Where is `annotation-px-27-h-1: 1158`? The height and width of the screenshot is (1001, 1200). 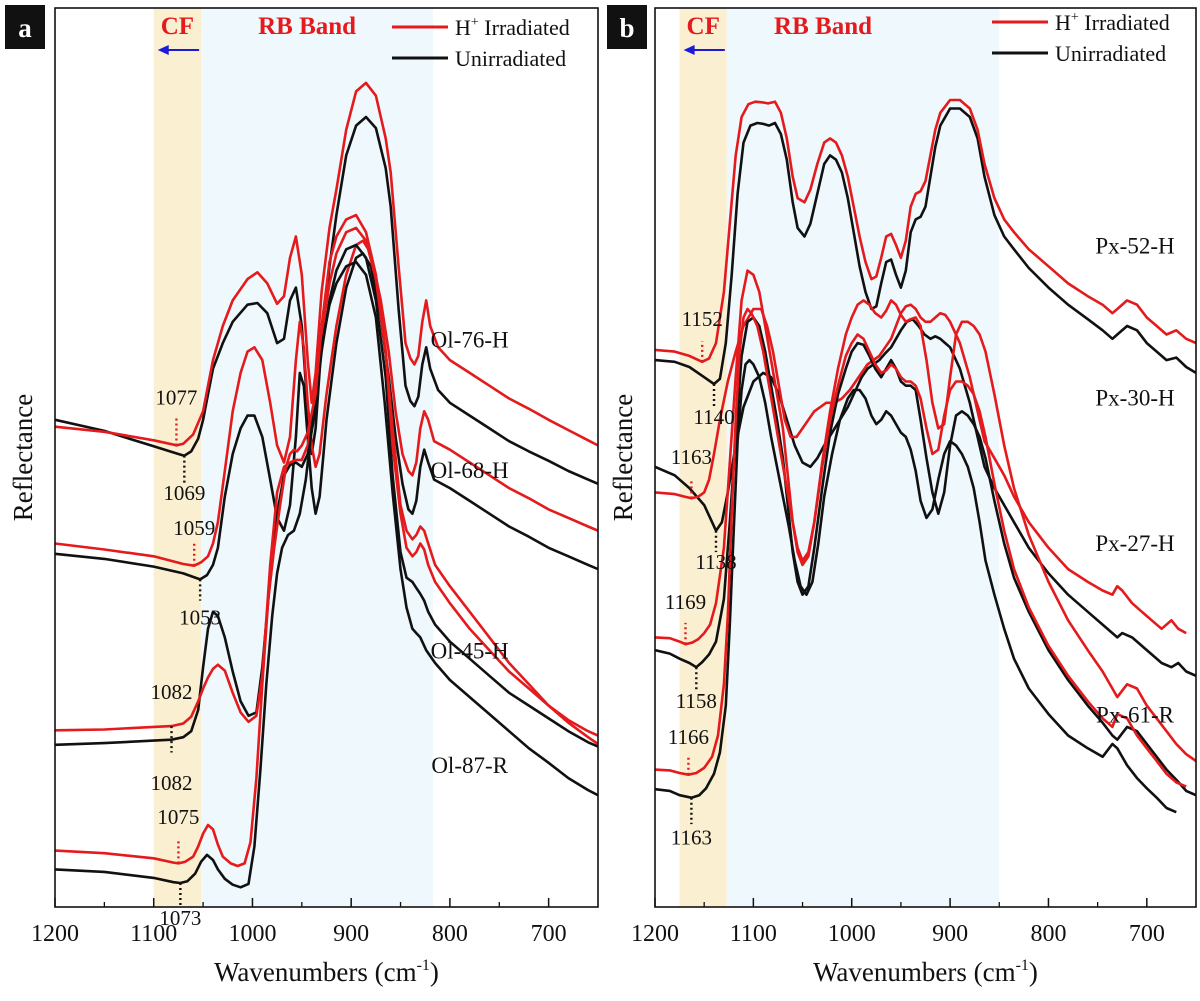 annotation-px-27-h-1: 1158 is located at coordinates (696, 701).